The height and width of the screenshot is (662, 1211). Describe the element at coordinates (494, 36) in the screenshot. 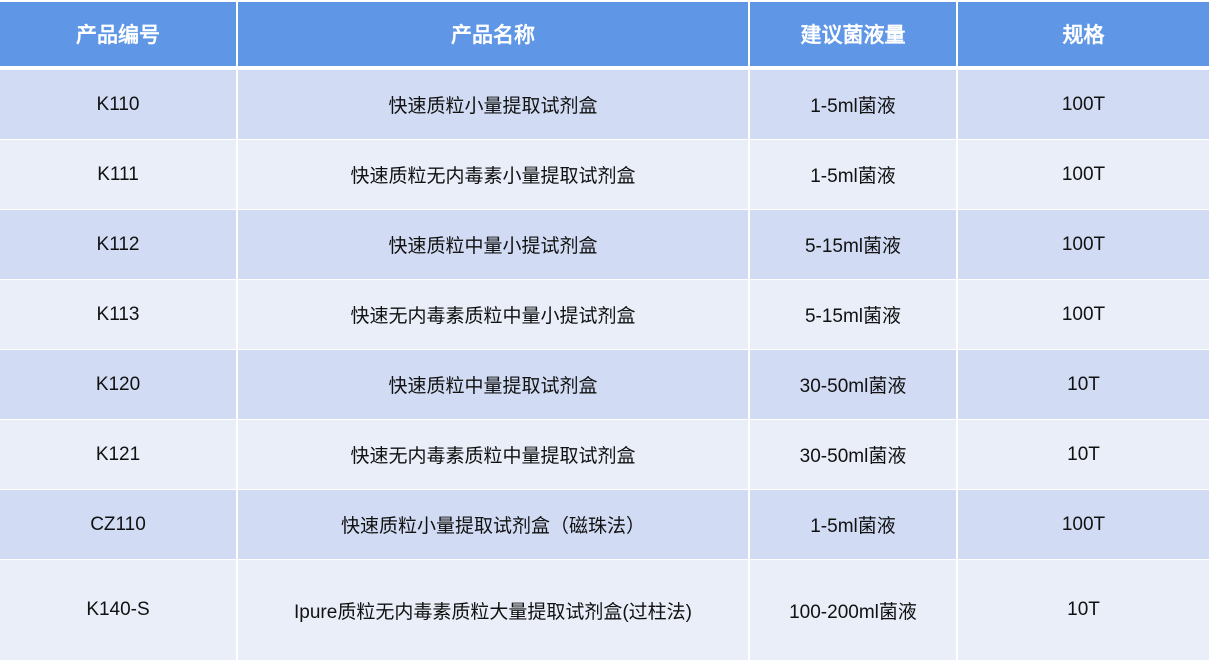

I see `header-product-name: 产品名称` at that location.